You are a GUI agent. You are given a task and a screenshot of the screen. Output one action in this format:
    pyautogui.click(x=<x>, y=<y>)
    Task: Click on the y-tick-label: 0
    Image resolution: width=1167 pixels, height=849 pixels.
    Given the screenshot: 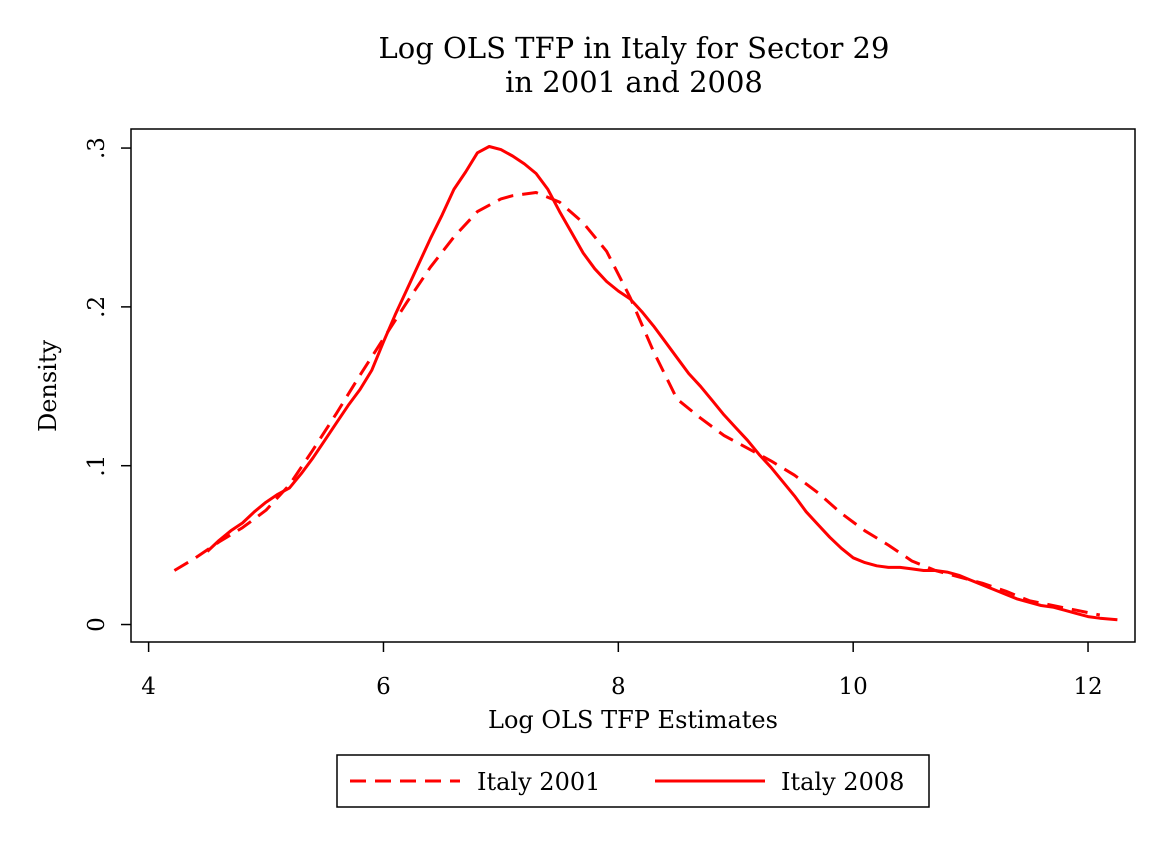 What is the action you would take?
    pyautogui.click(x=97, y=624)
    